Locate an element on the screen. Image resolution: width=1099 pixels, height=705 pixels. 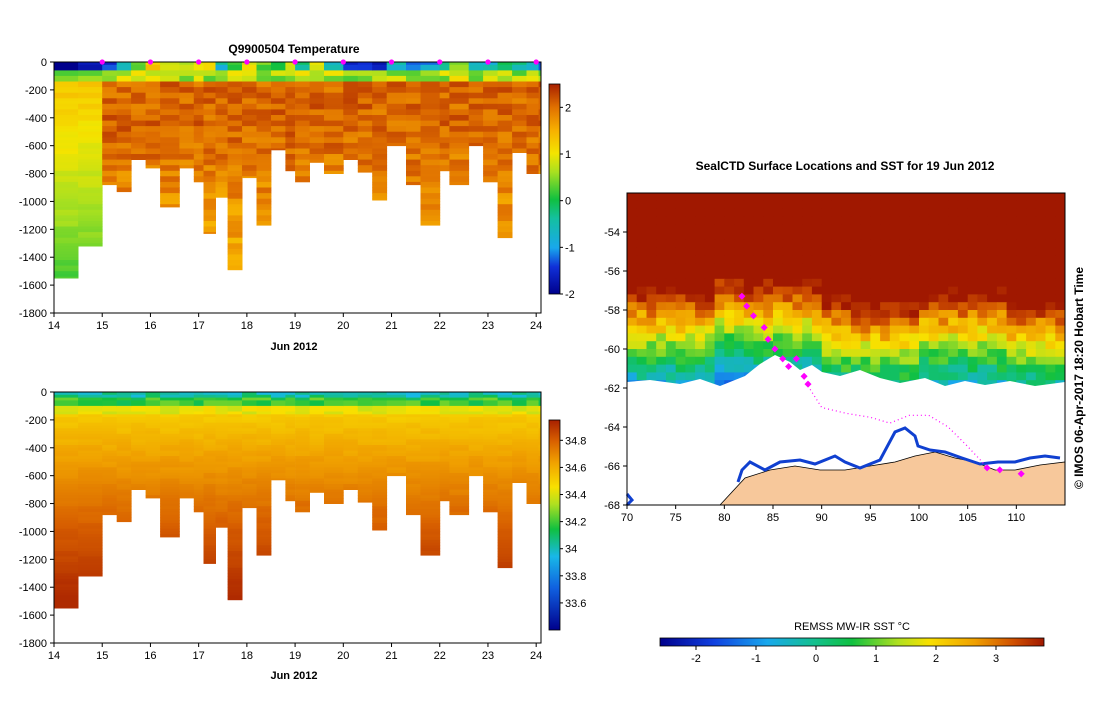
longitude-tick-label: 85 is located at coordinates (773, 518).